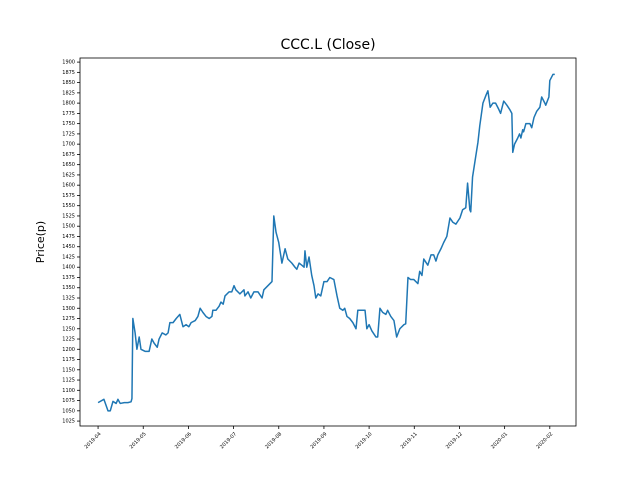 The height and width of the screenshot is (480, 640). I want to click on y-tick-label: 1600, so click(68, 186).